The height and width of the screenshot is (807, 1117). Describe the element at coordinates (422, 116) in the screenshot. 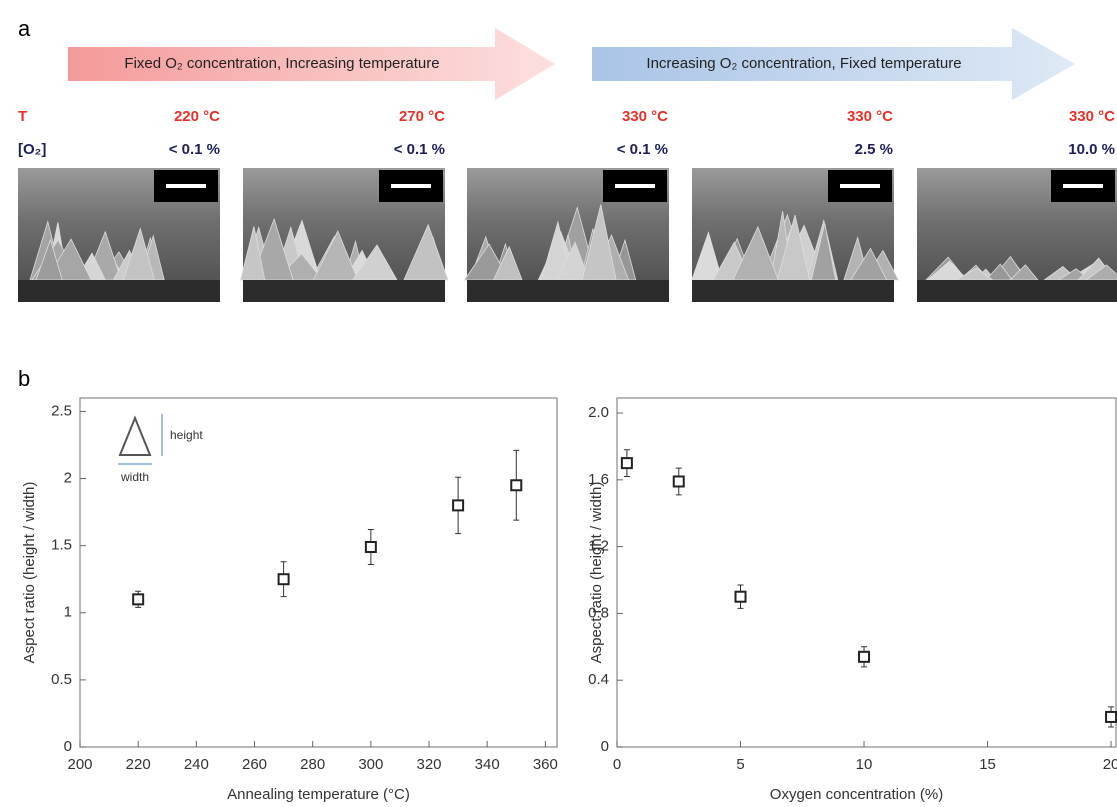

I see `temperature-label: 270 °C` at that location.